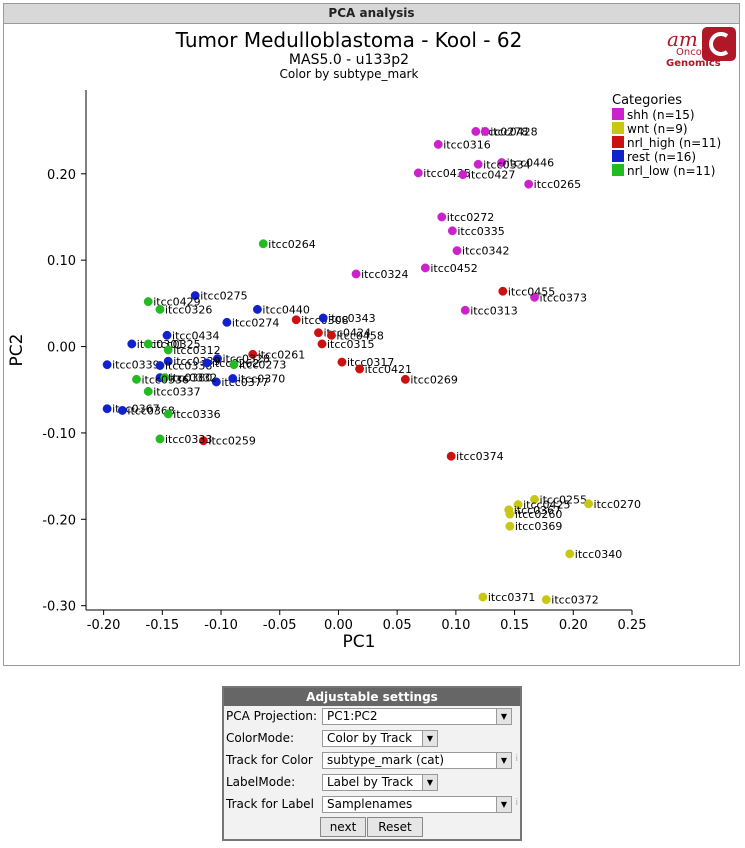  Describe the element at coordinates (163, 625) in the screenshot. I see `x-tick-label: -0.15` at that location.